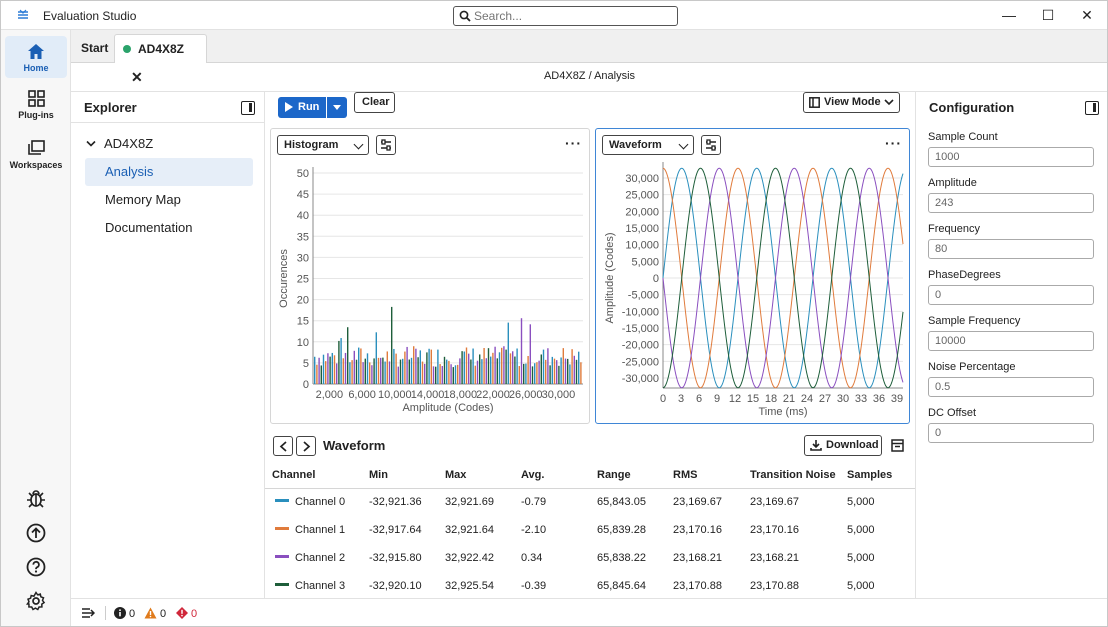 The height and width of the screenshot is (627, 1108). What do you see at coordinates (1009, 15) in the screenshot?
I see `minimize-button: —` at bounding box center [1009, 15].